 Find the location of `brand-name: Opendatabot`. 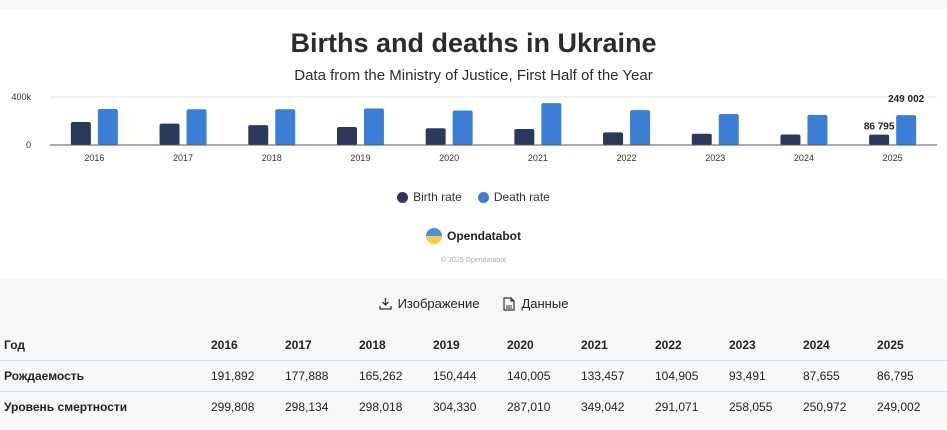

brand-name: Opendatabot is located at coordinates (484, 236).